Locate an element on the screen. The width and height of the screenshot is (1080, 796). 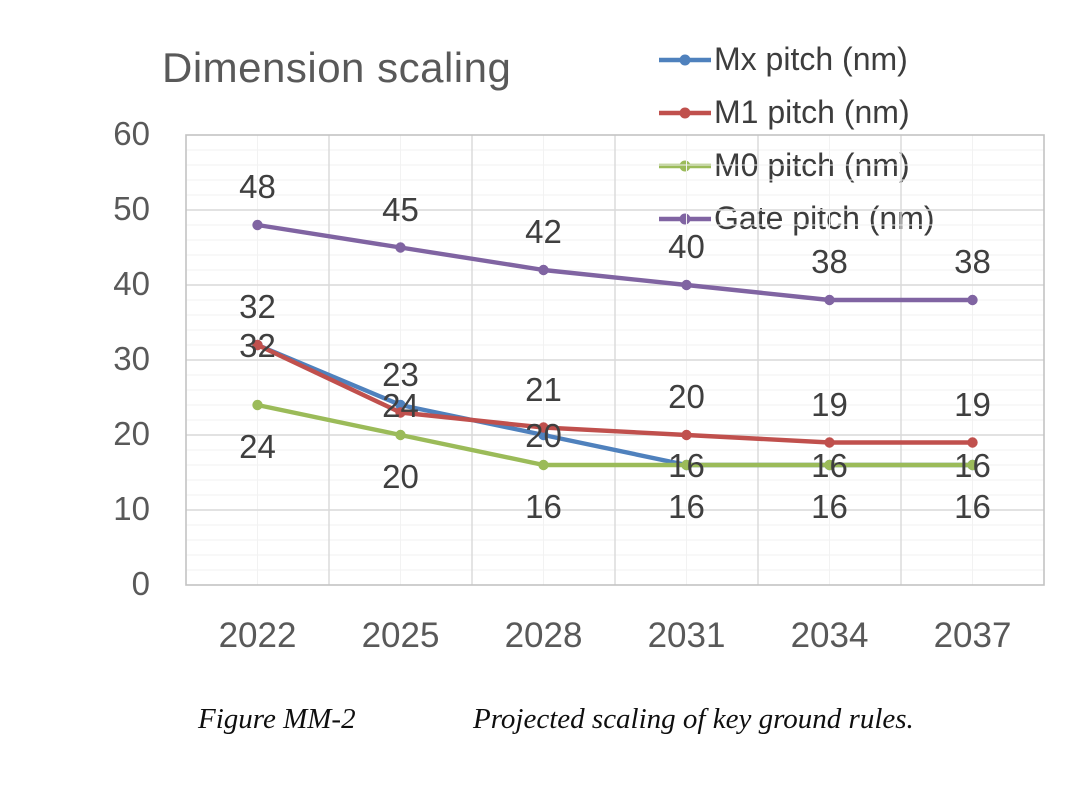
data-label: 48 is located at coordinates (257, 186).